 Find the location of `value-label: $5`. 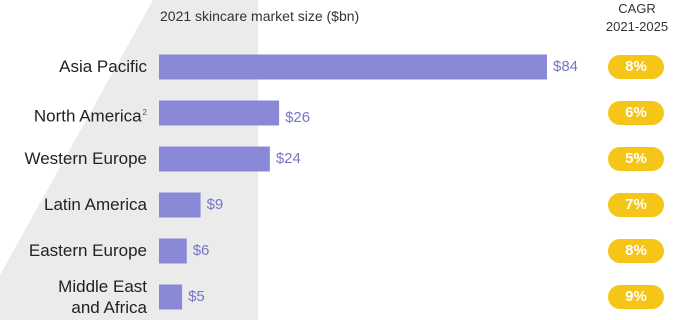

value-label: $5 is located at coordinates (196, 296).